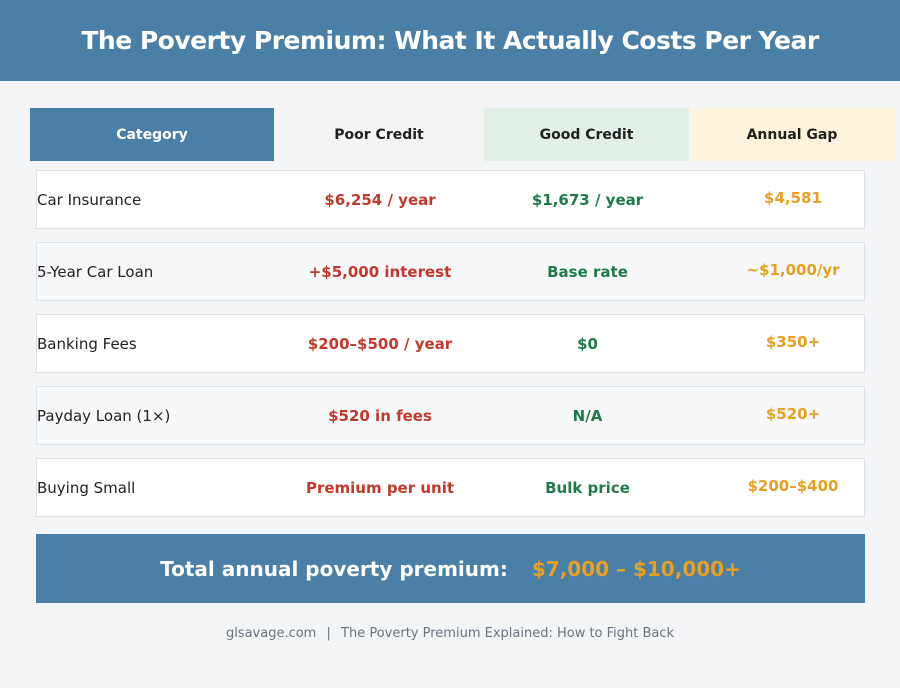 The image size is (900, 688). I want to click on poor-credit-cell: Premium per unit, so click(380, 487).